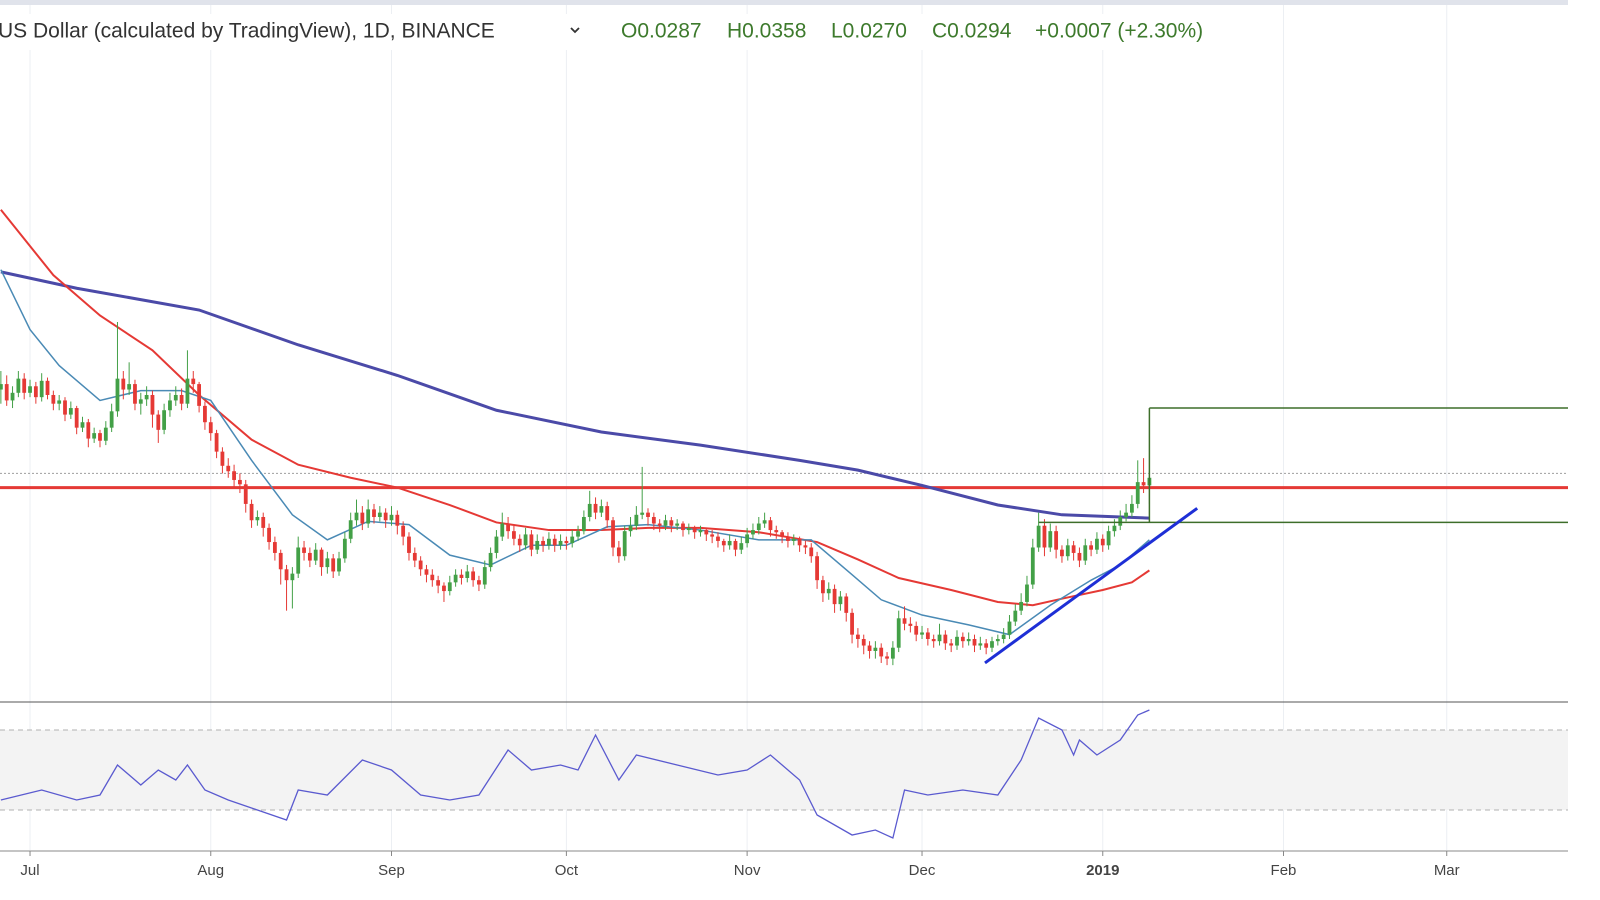 The image size is (1600, 900). I want to click on x-axis: Jul Aug Sep Oct Nov Dec 2019 Feb Mar, so click(740, 865).